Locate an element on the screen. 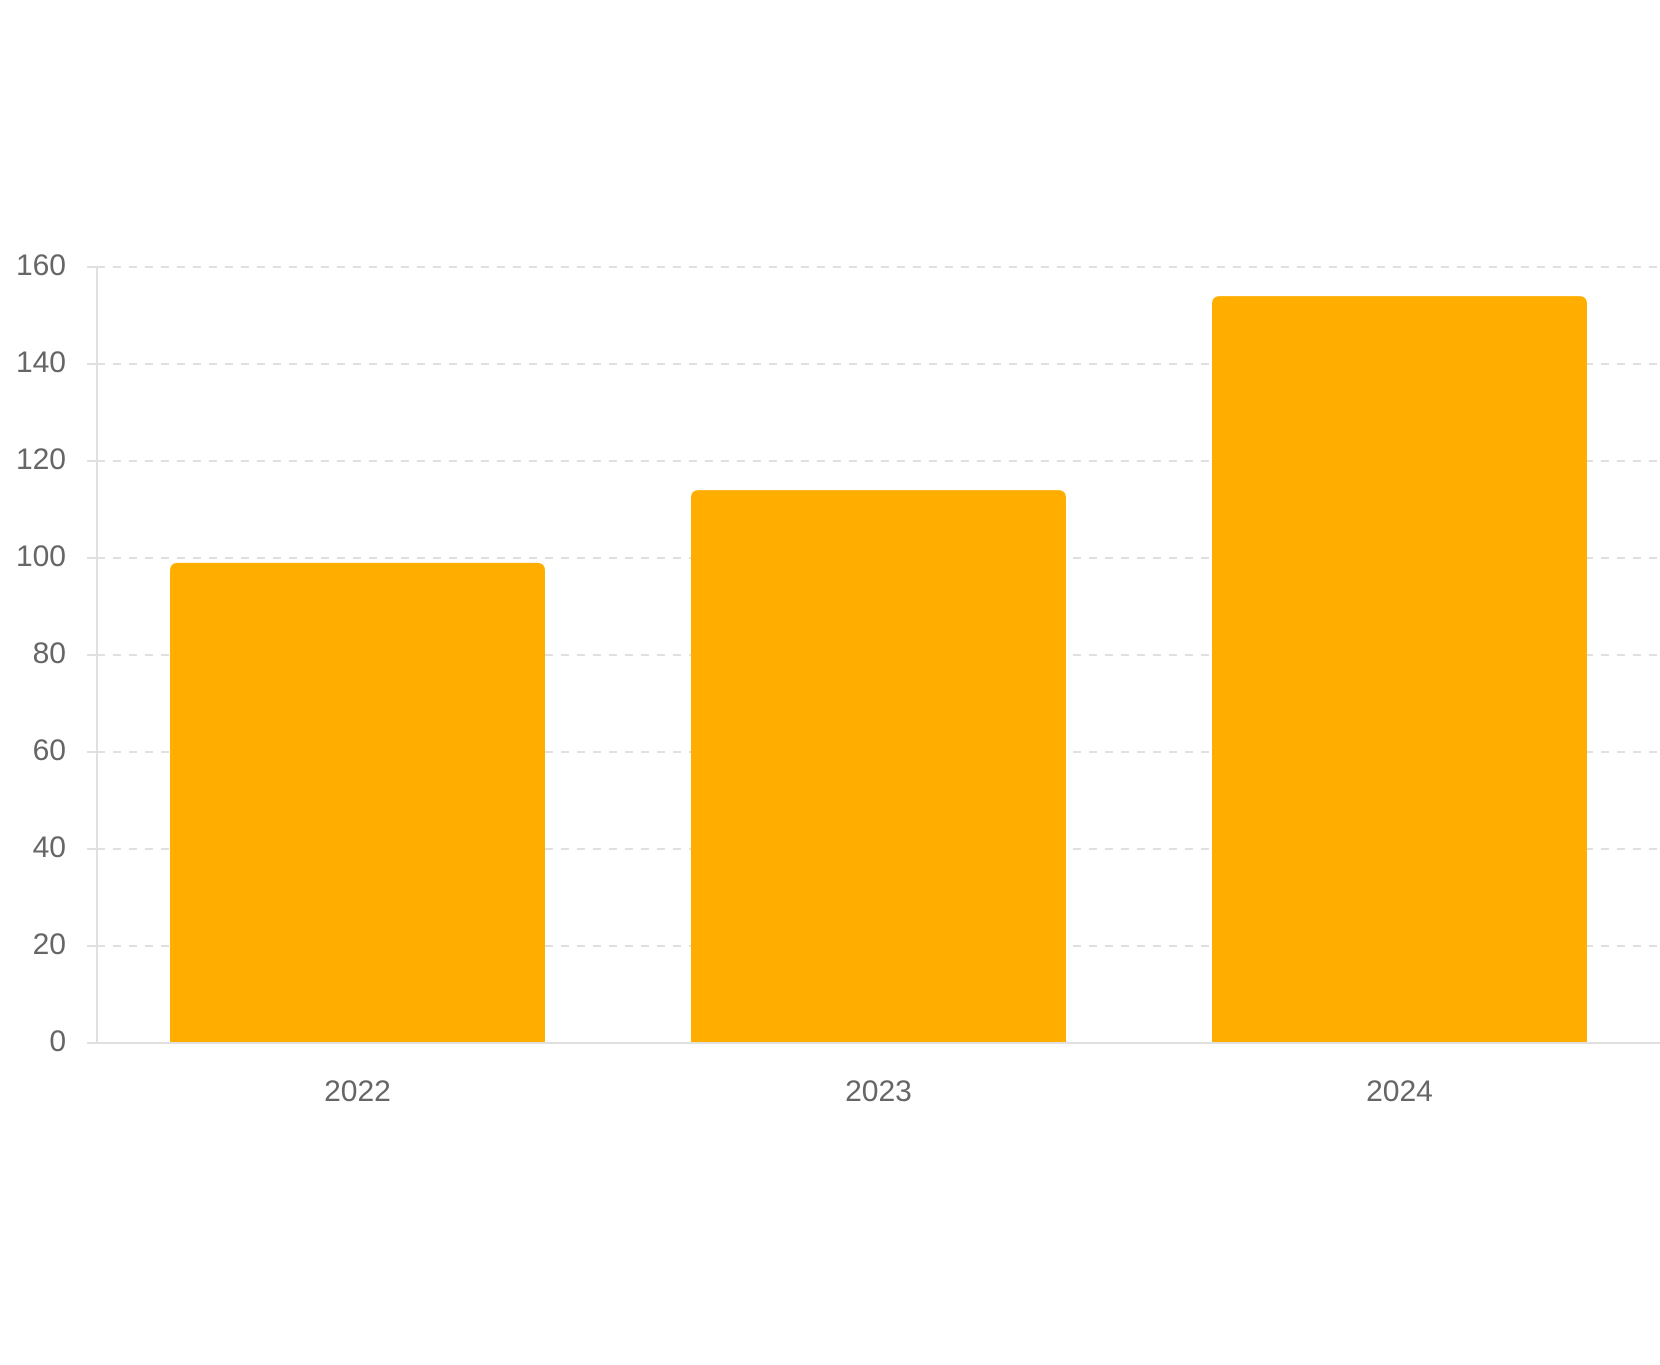  y-tick-label-100: 100 is located at coordinates (41, 556).